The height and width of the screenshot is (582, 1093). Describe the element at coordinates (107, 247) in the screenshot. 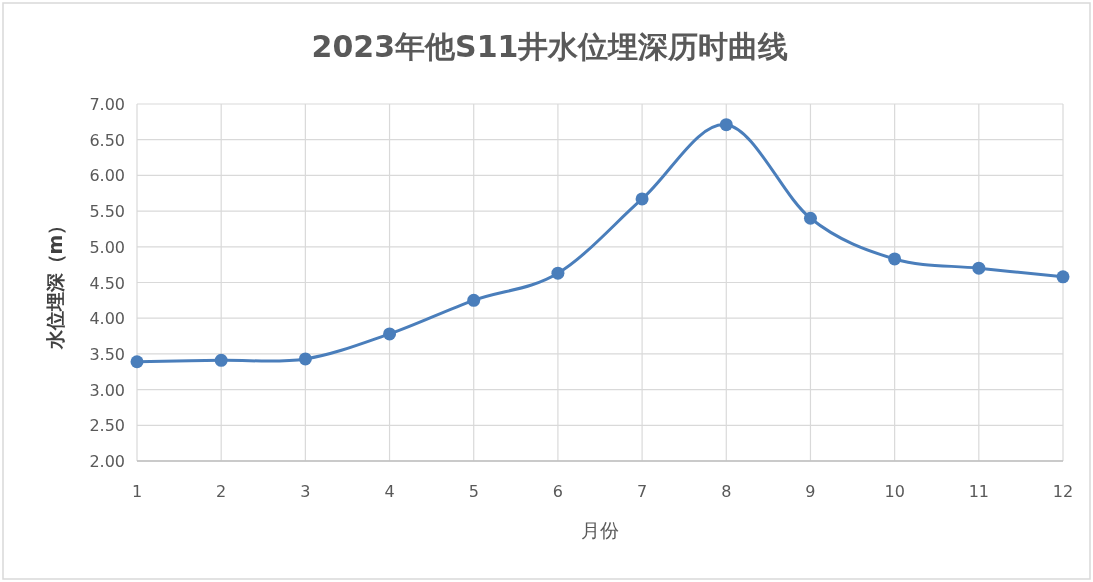

I see `y-tick-label: 5.00` at that location.